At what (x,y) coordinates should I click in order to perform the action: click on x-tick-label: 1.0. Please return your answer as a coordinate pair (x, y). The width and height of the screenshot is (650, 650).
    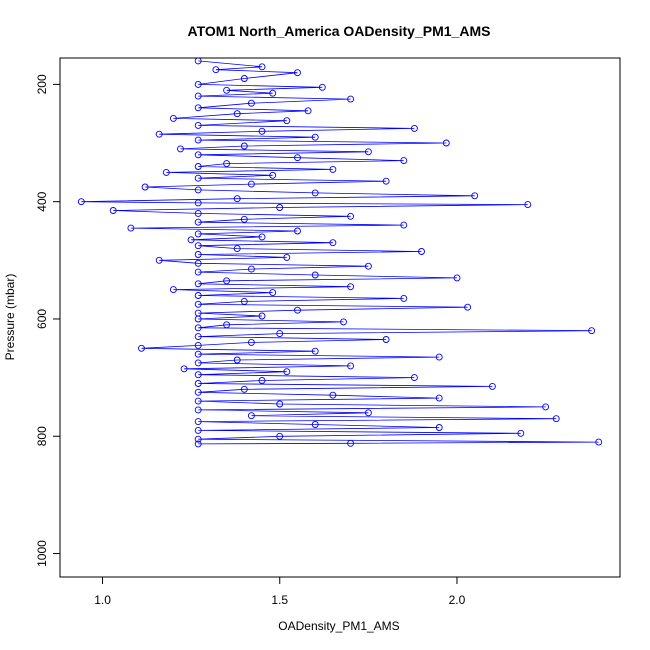
    Looking at the image, I should click on (102, 600).